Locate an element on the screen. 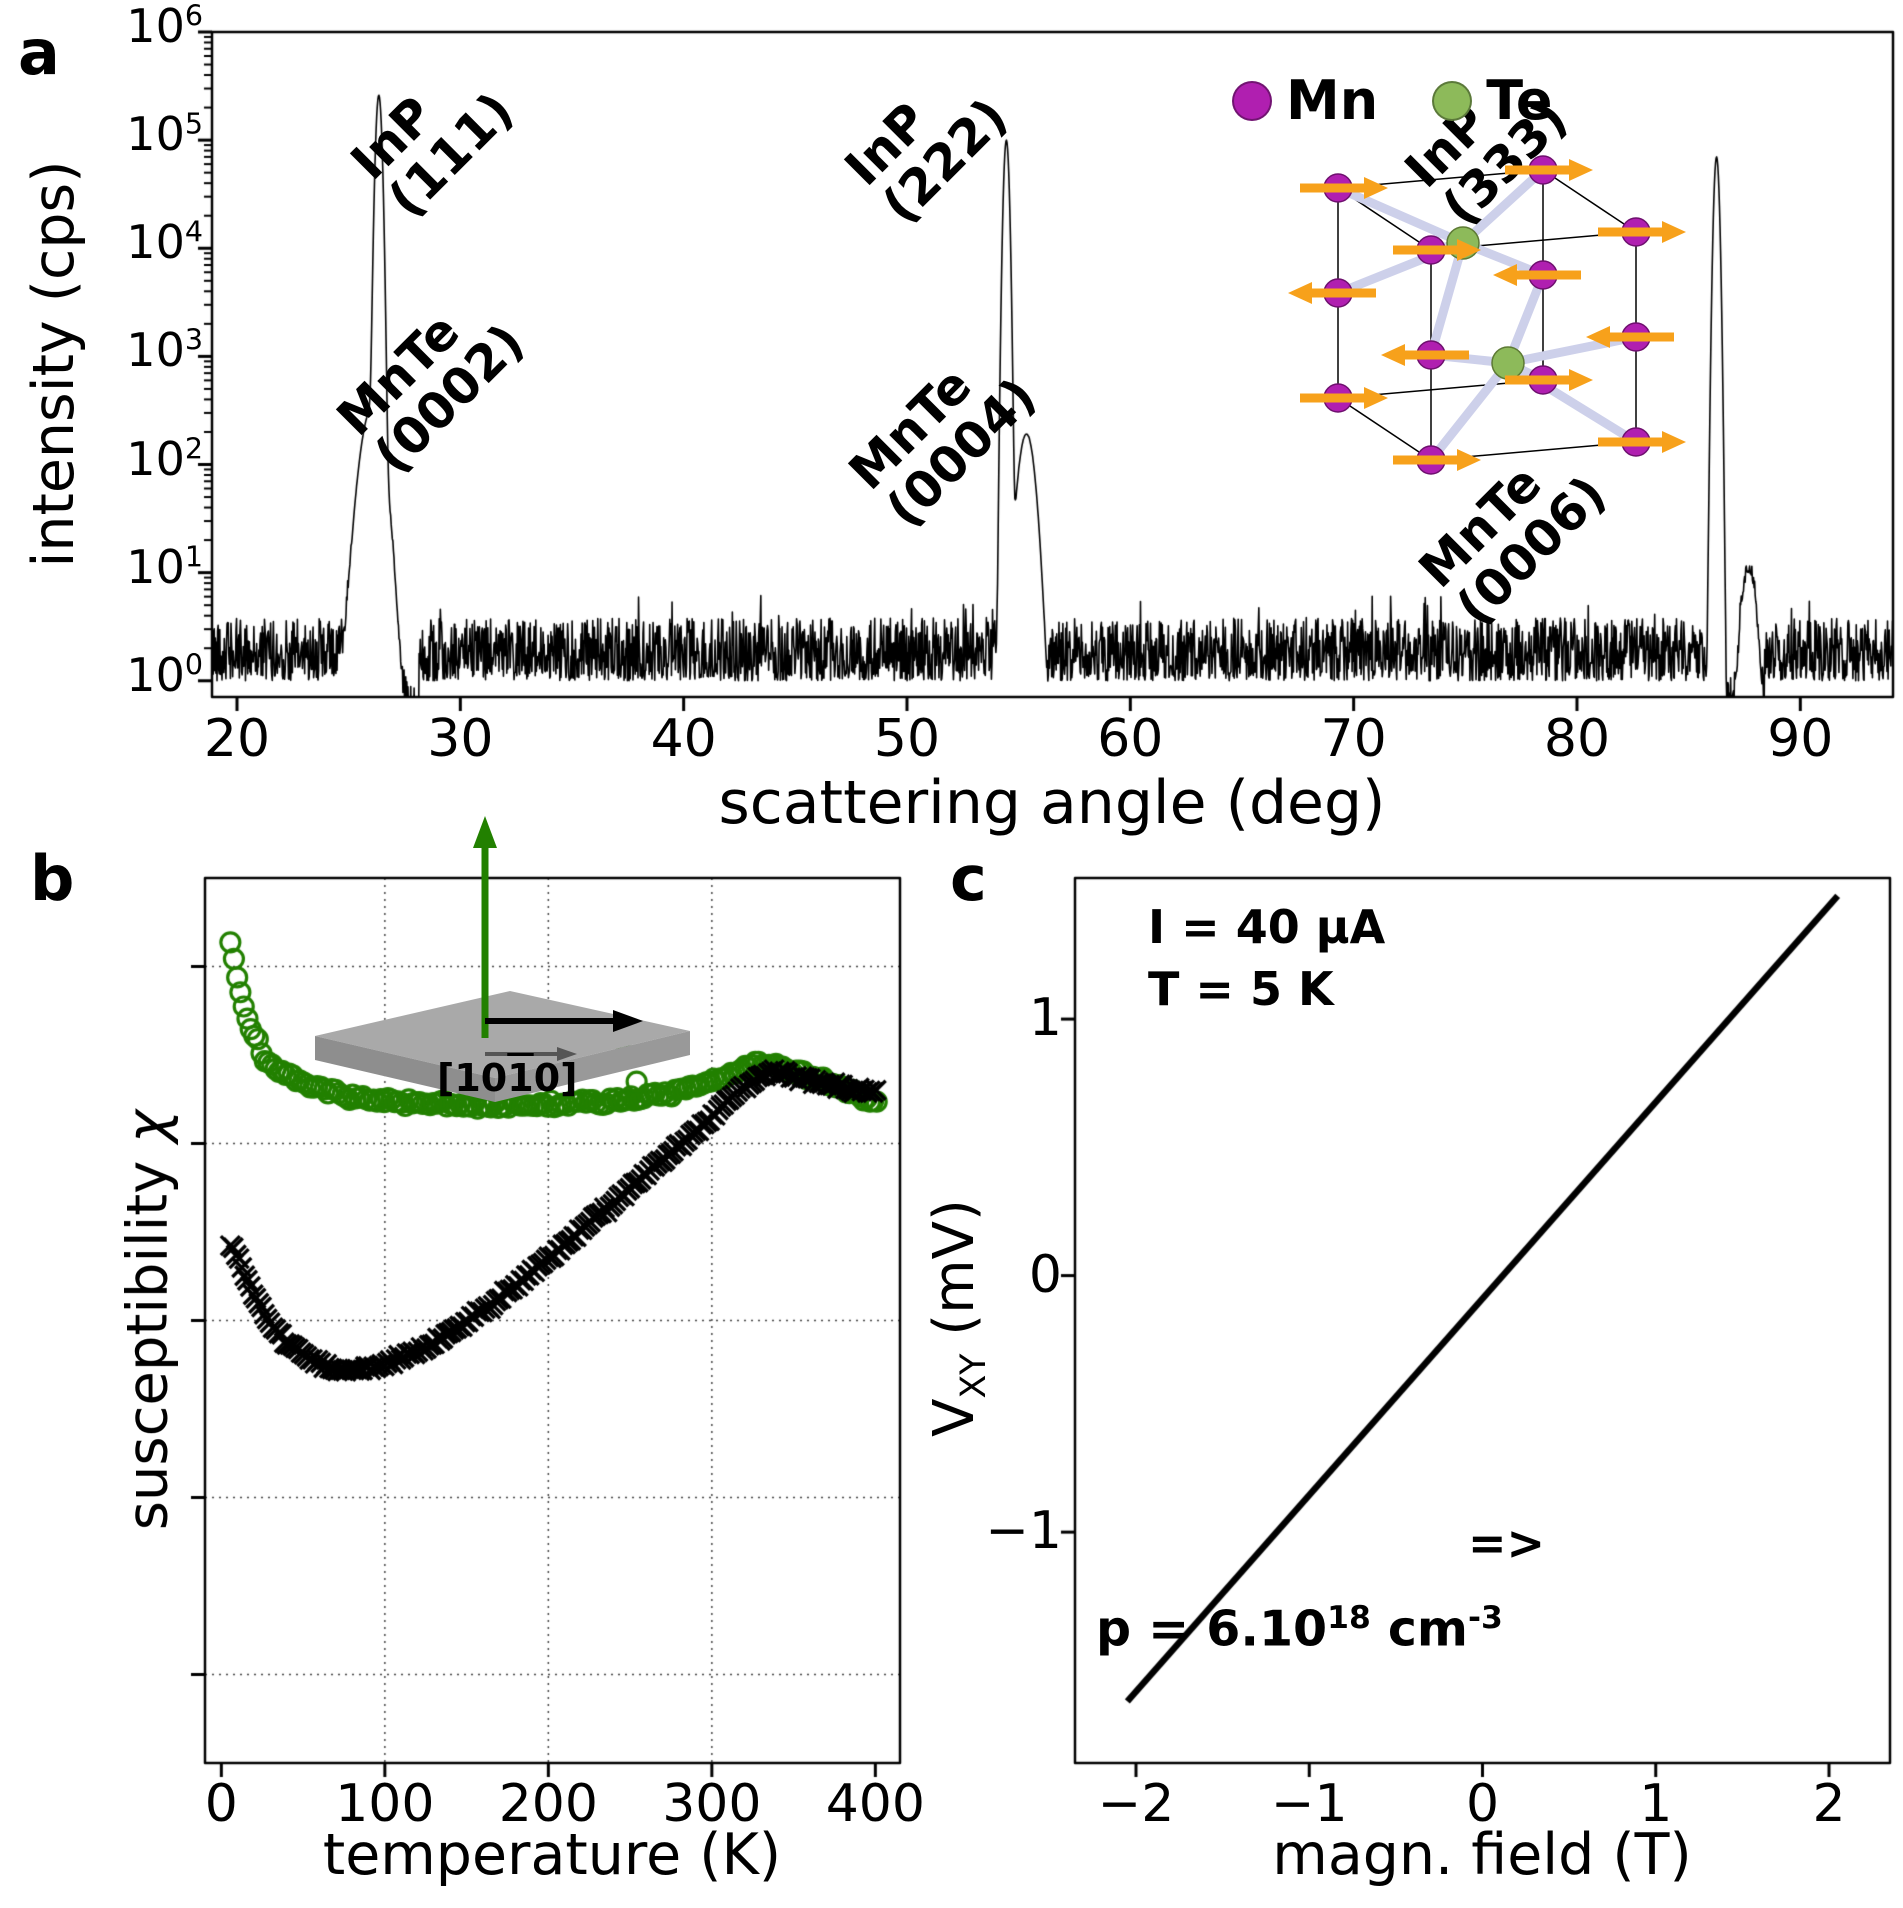  carrier-density-annotation: p = 6.1018 cm-3 is located at coordinates (1299, 1628).